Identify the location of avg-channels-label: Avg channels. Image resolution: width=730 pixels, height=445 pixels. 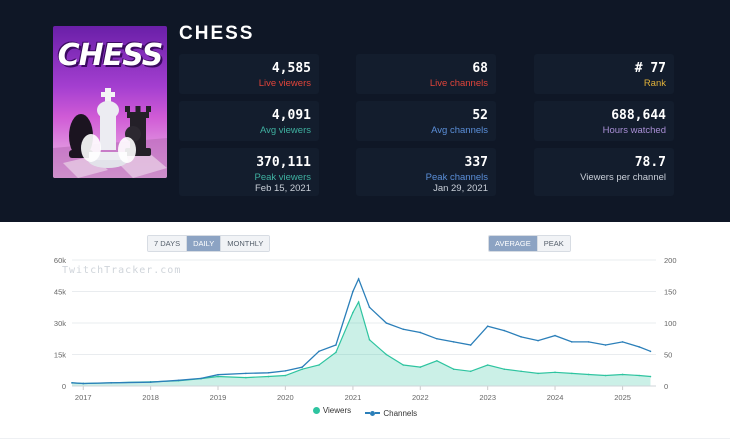
(459, 130).